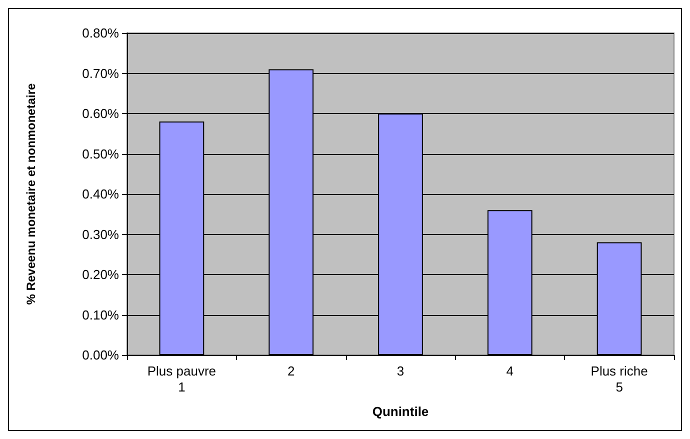 This screenshot has width=690, height=439. Describe the element at coordinates (400, 411) in the screenshot. I see `x-axis-title: Qunintile` at that location.